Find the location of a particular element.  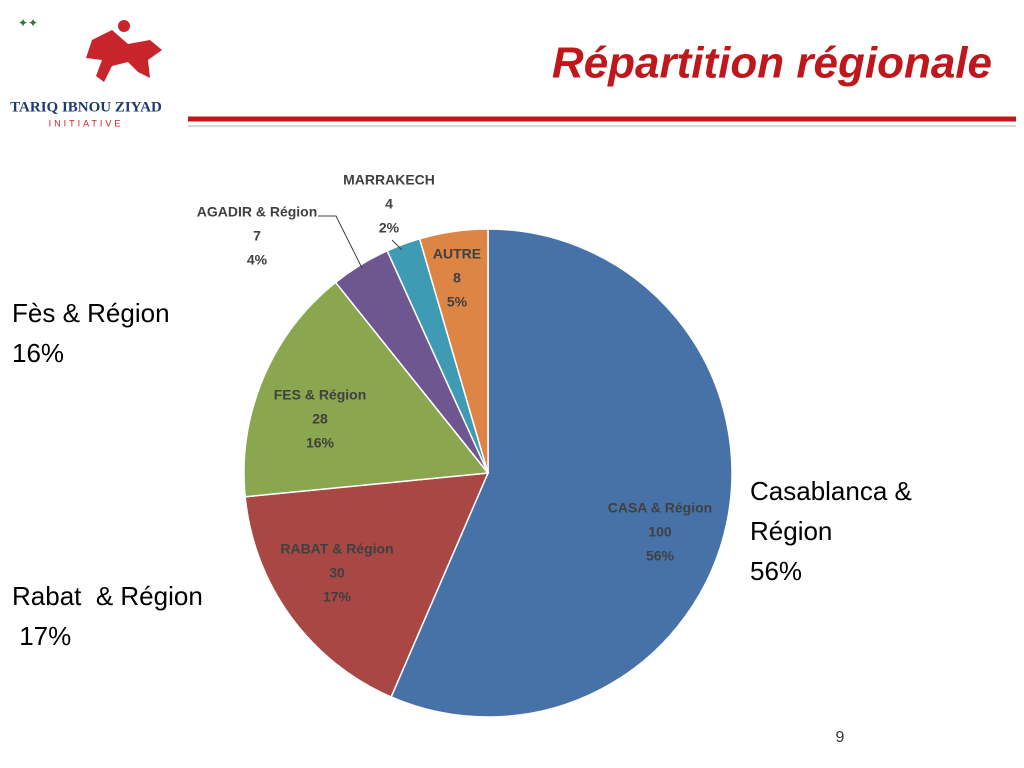

logo: ✦✦ TARIQ IBNOU ZIYAD INITIATIVE is located at coordinates (86, 72).